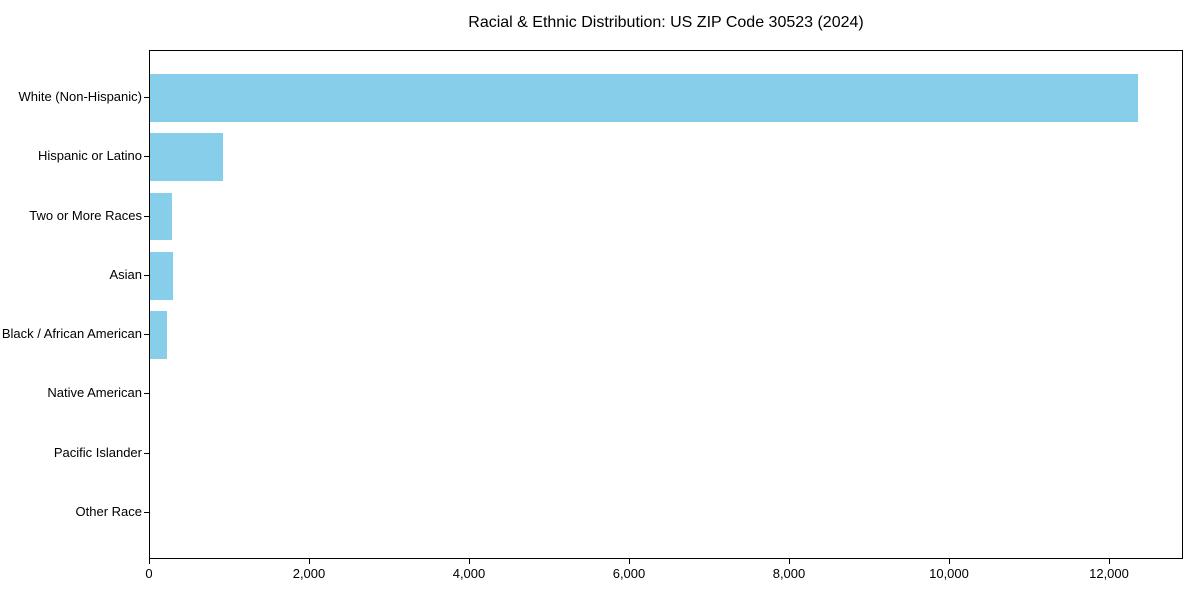 The image size is (1200, 600). Describe the element at coordinates (469, 573) in the screenshot. I see `x-tick-label: 4,000` at that location.